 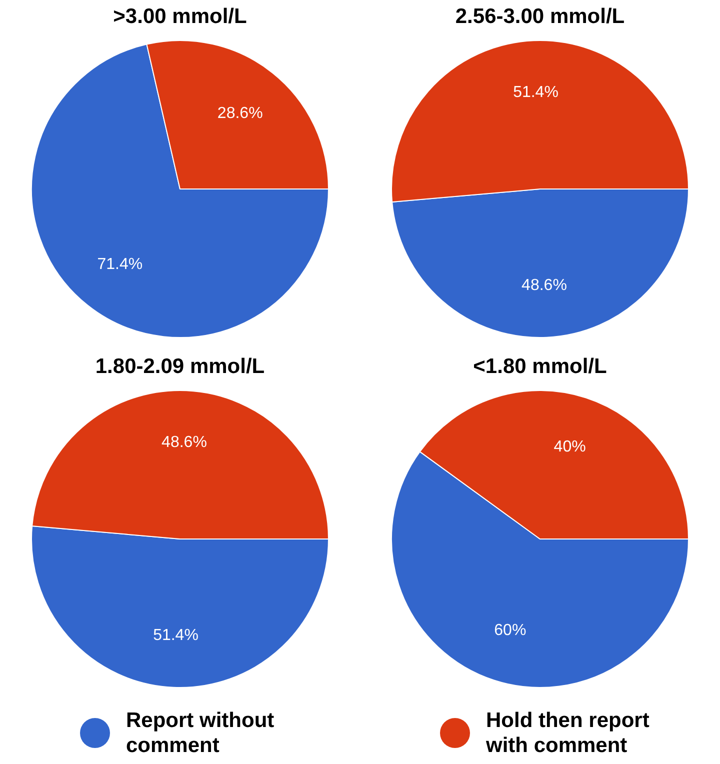 I want to click on chart-title: >3.00 mmol/L, so click(x=180, y=17).